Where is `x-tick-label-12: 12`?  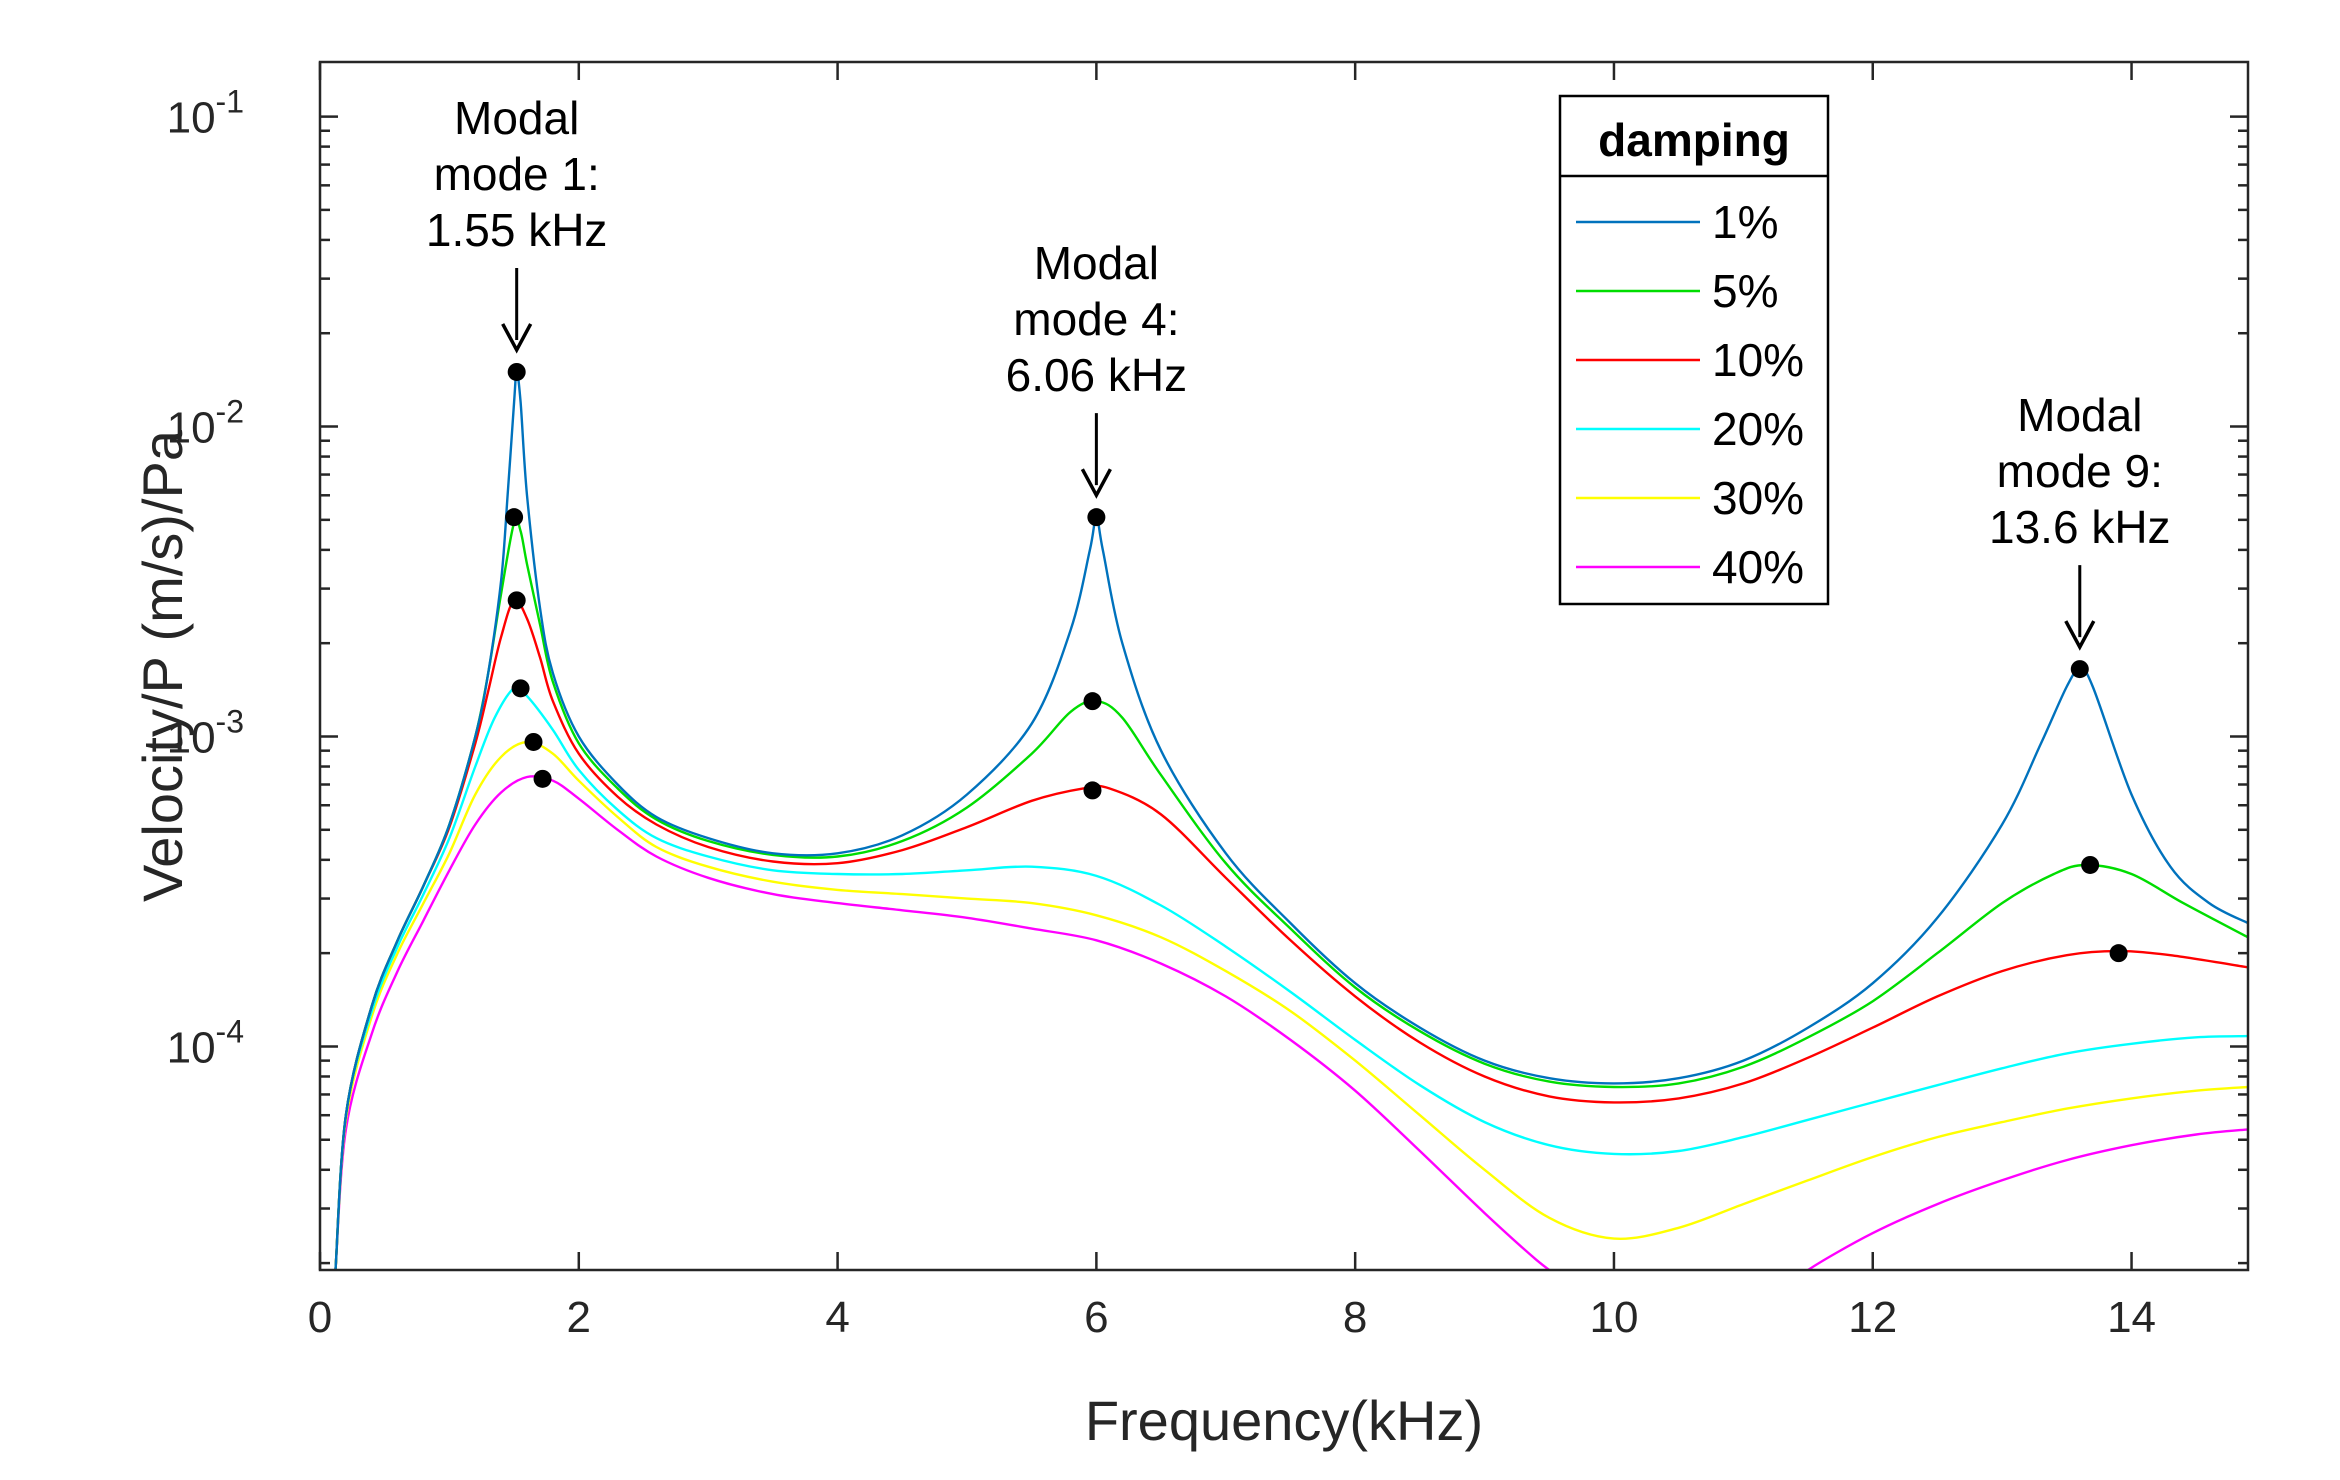 x-tick-label-12: 12 is located at coordinates (1872, 1317).